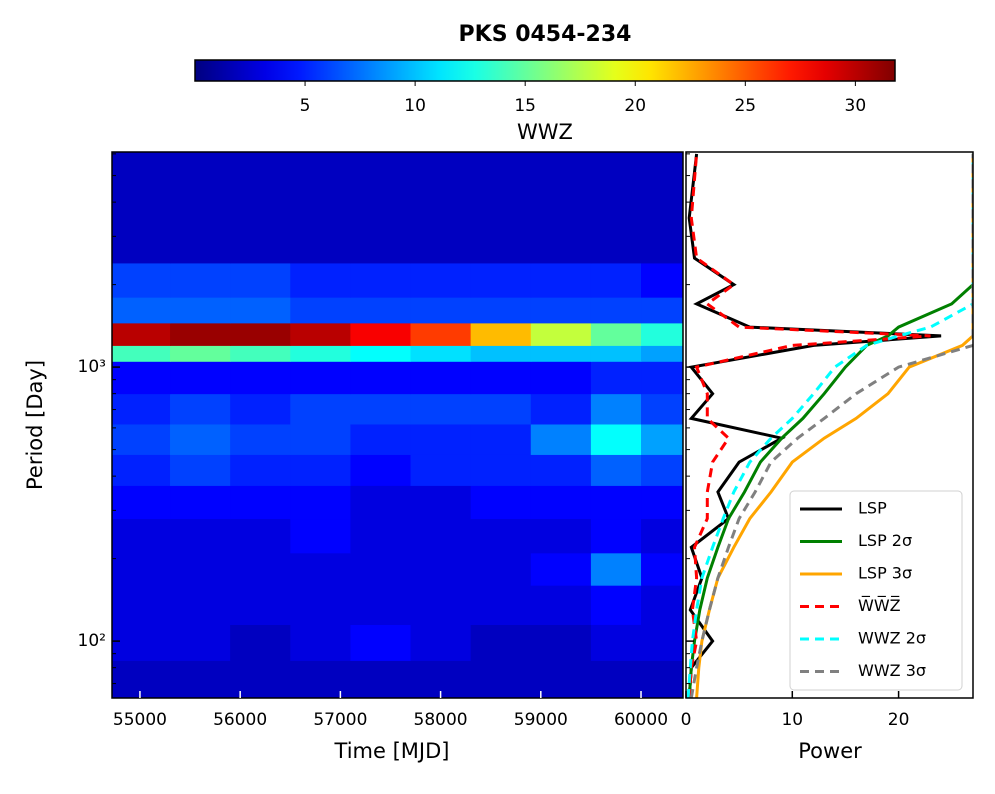 Image resolution: width=995 pixels, height=794 pixels. What do you see at coordinates (899, 720) in the screenshot?
I see `x-tick-label: 20` at bounding box center [899, 720].